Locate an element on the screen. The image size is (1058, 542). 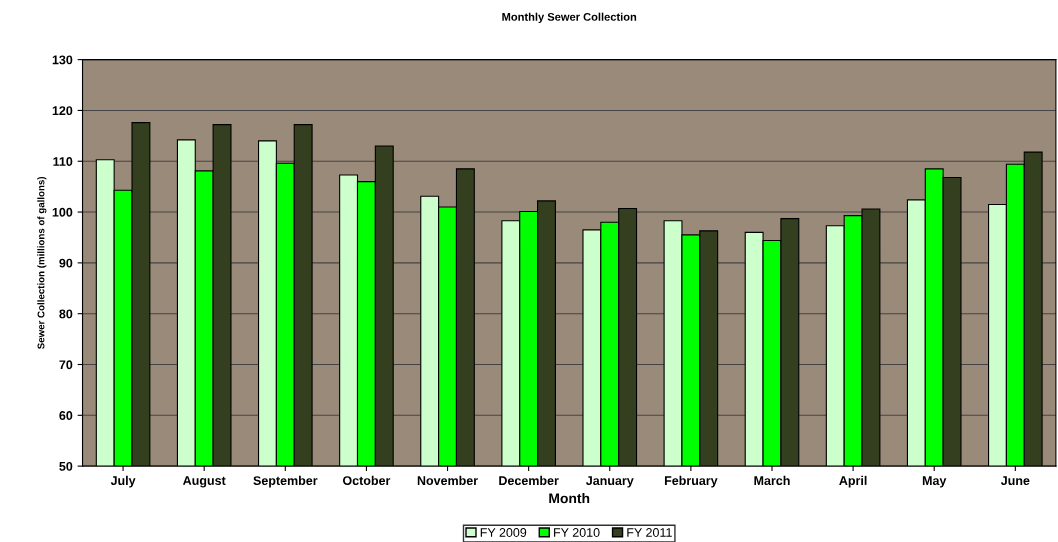
x-tick-label: April is located at coordinates (853, 481).